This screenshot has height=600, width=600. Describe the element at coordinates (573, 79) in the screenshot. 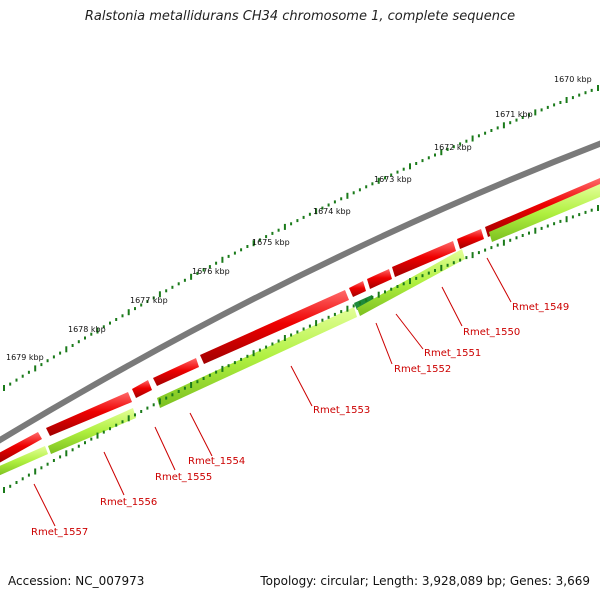

I see `tick-label: 1670 kbp` at that location.